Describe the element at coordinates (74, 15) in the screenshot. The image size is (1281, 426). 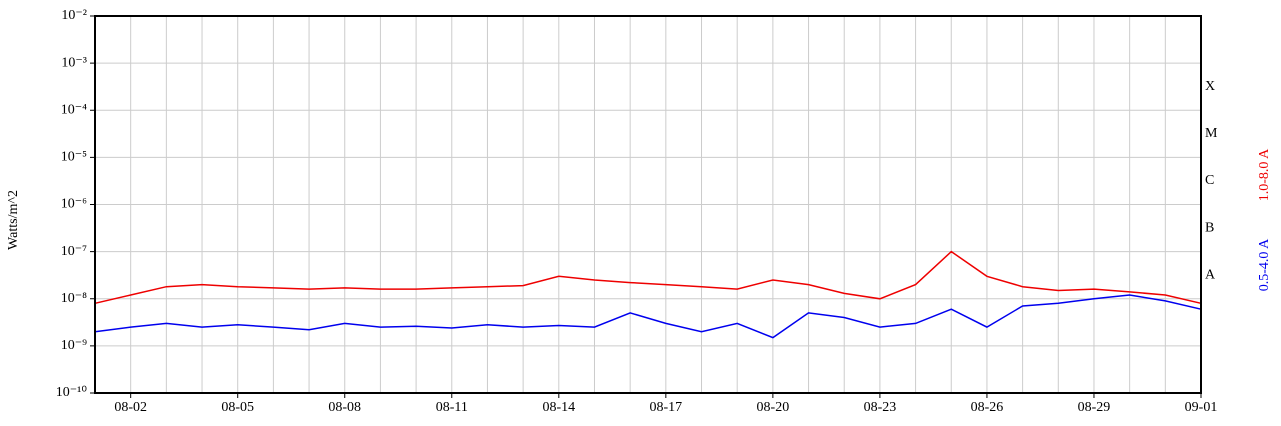
I see `y-tick-label: 10⁻²` at that location.